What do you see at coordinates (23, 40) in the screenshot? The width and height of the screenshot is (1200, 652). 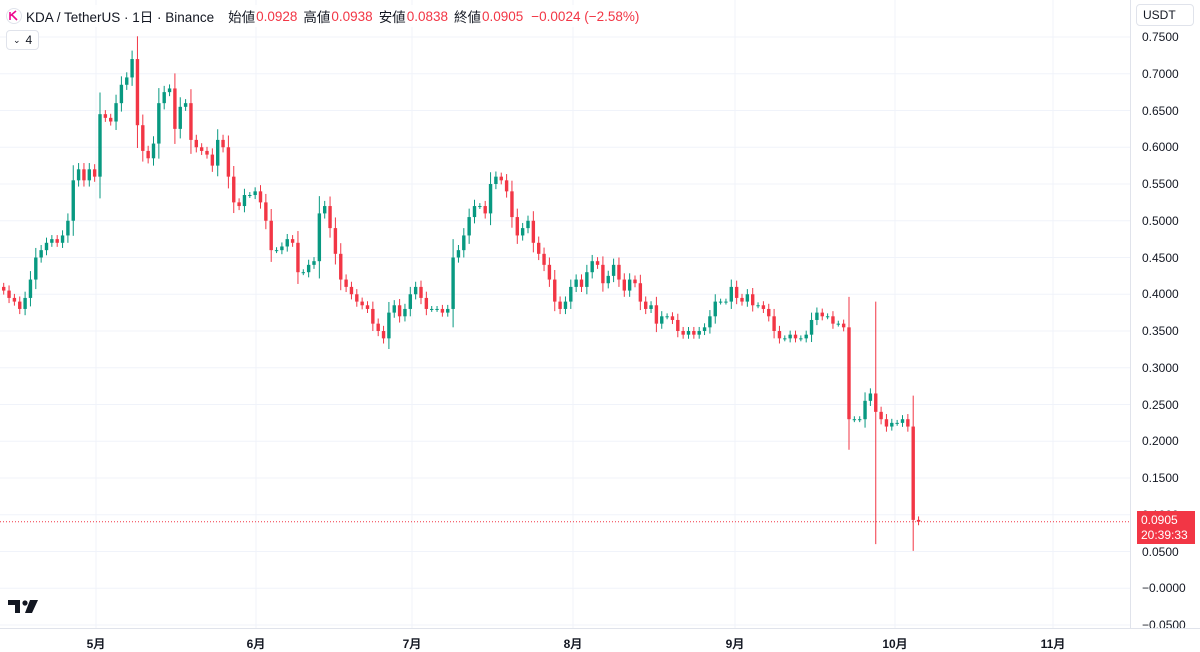 I see `indicators-toggle-button: ⌄ 4` at bounding box center [23, 40].